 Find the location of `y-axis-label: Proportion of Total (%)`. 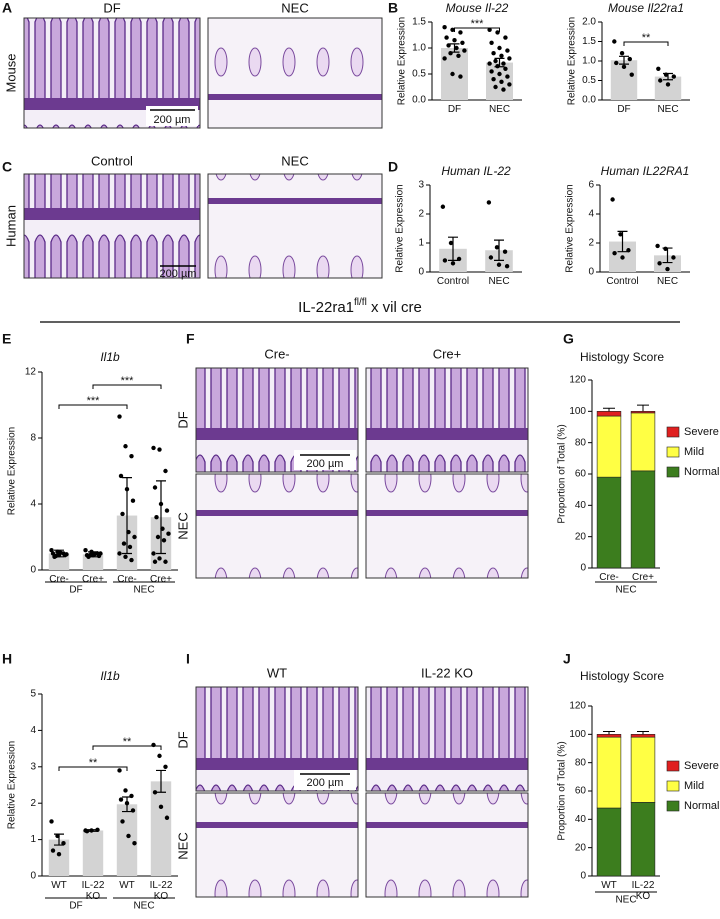

y-axis-label: Proportion of Total (%) is located at coordinates (562, 473).